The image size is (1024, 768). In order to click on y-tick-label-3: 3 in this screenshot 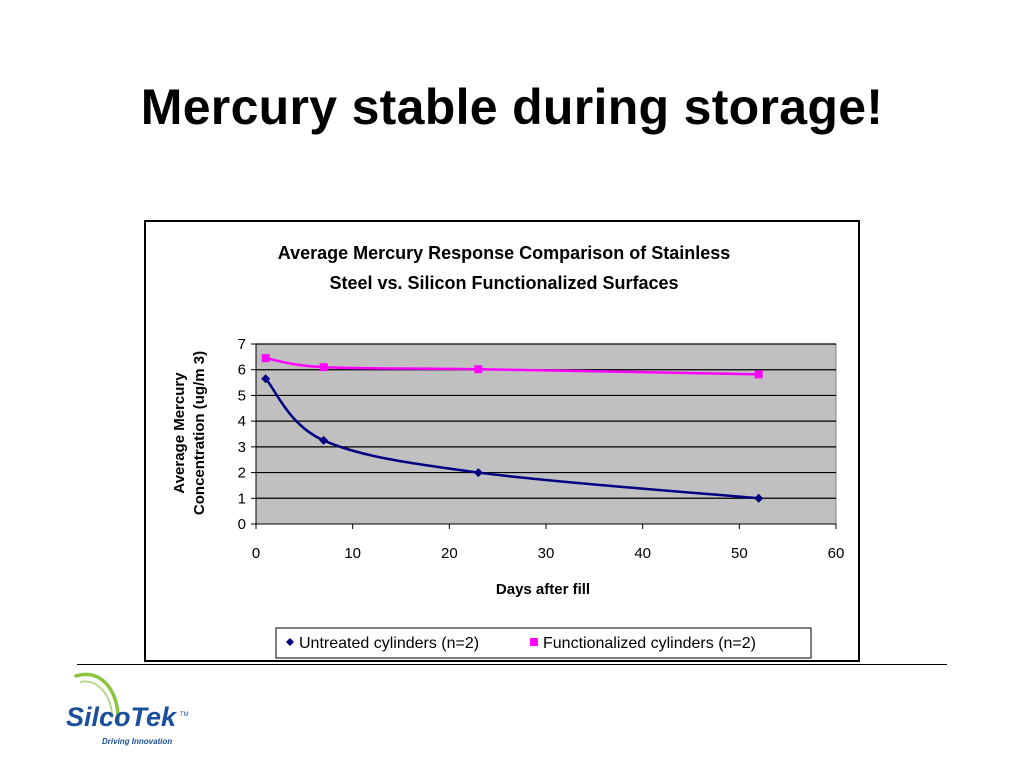, I will do `click(242, 447)`.